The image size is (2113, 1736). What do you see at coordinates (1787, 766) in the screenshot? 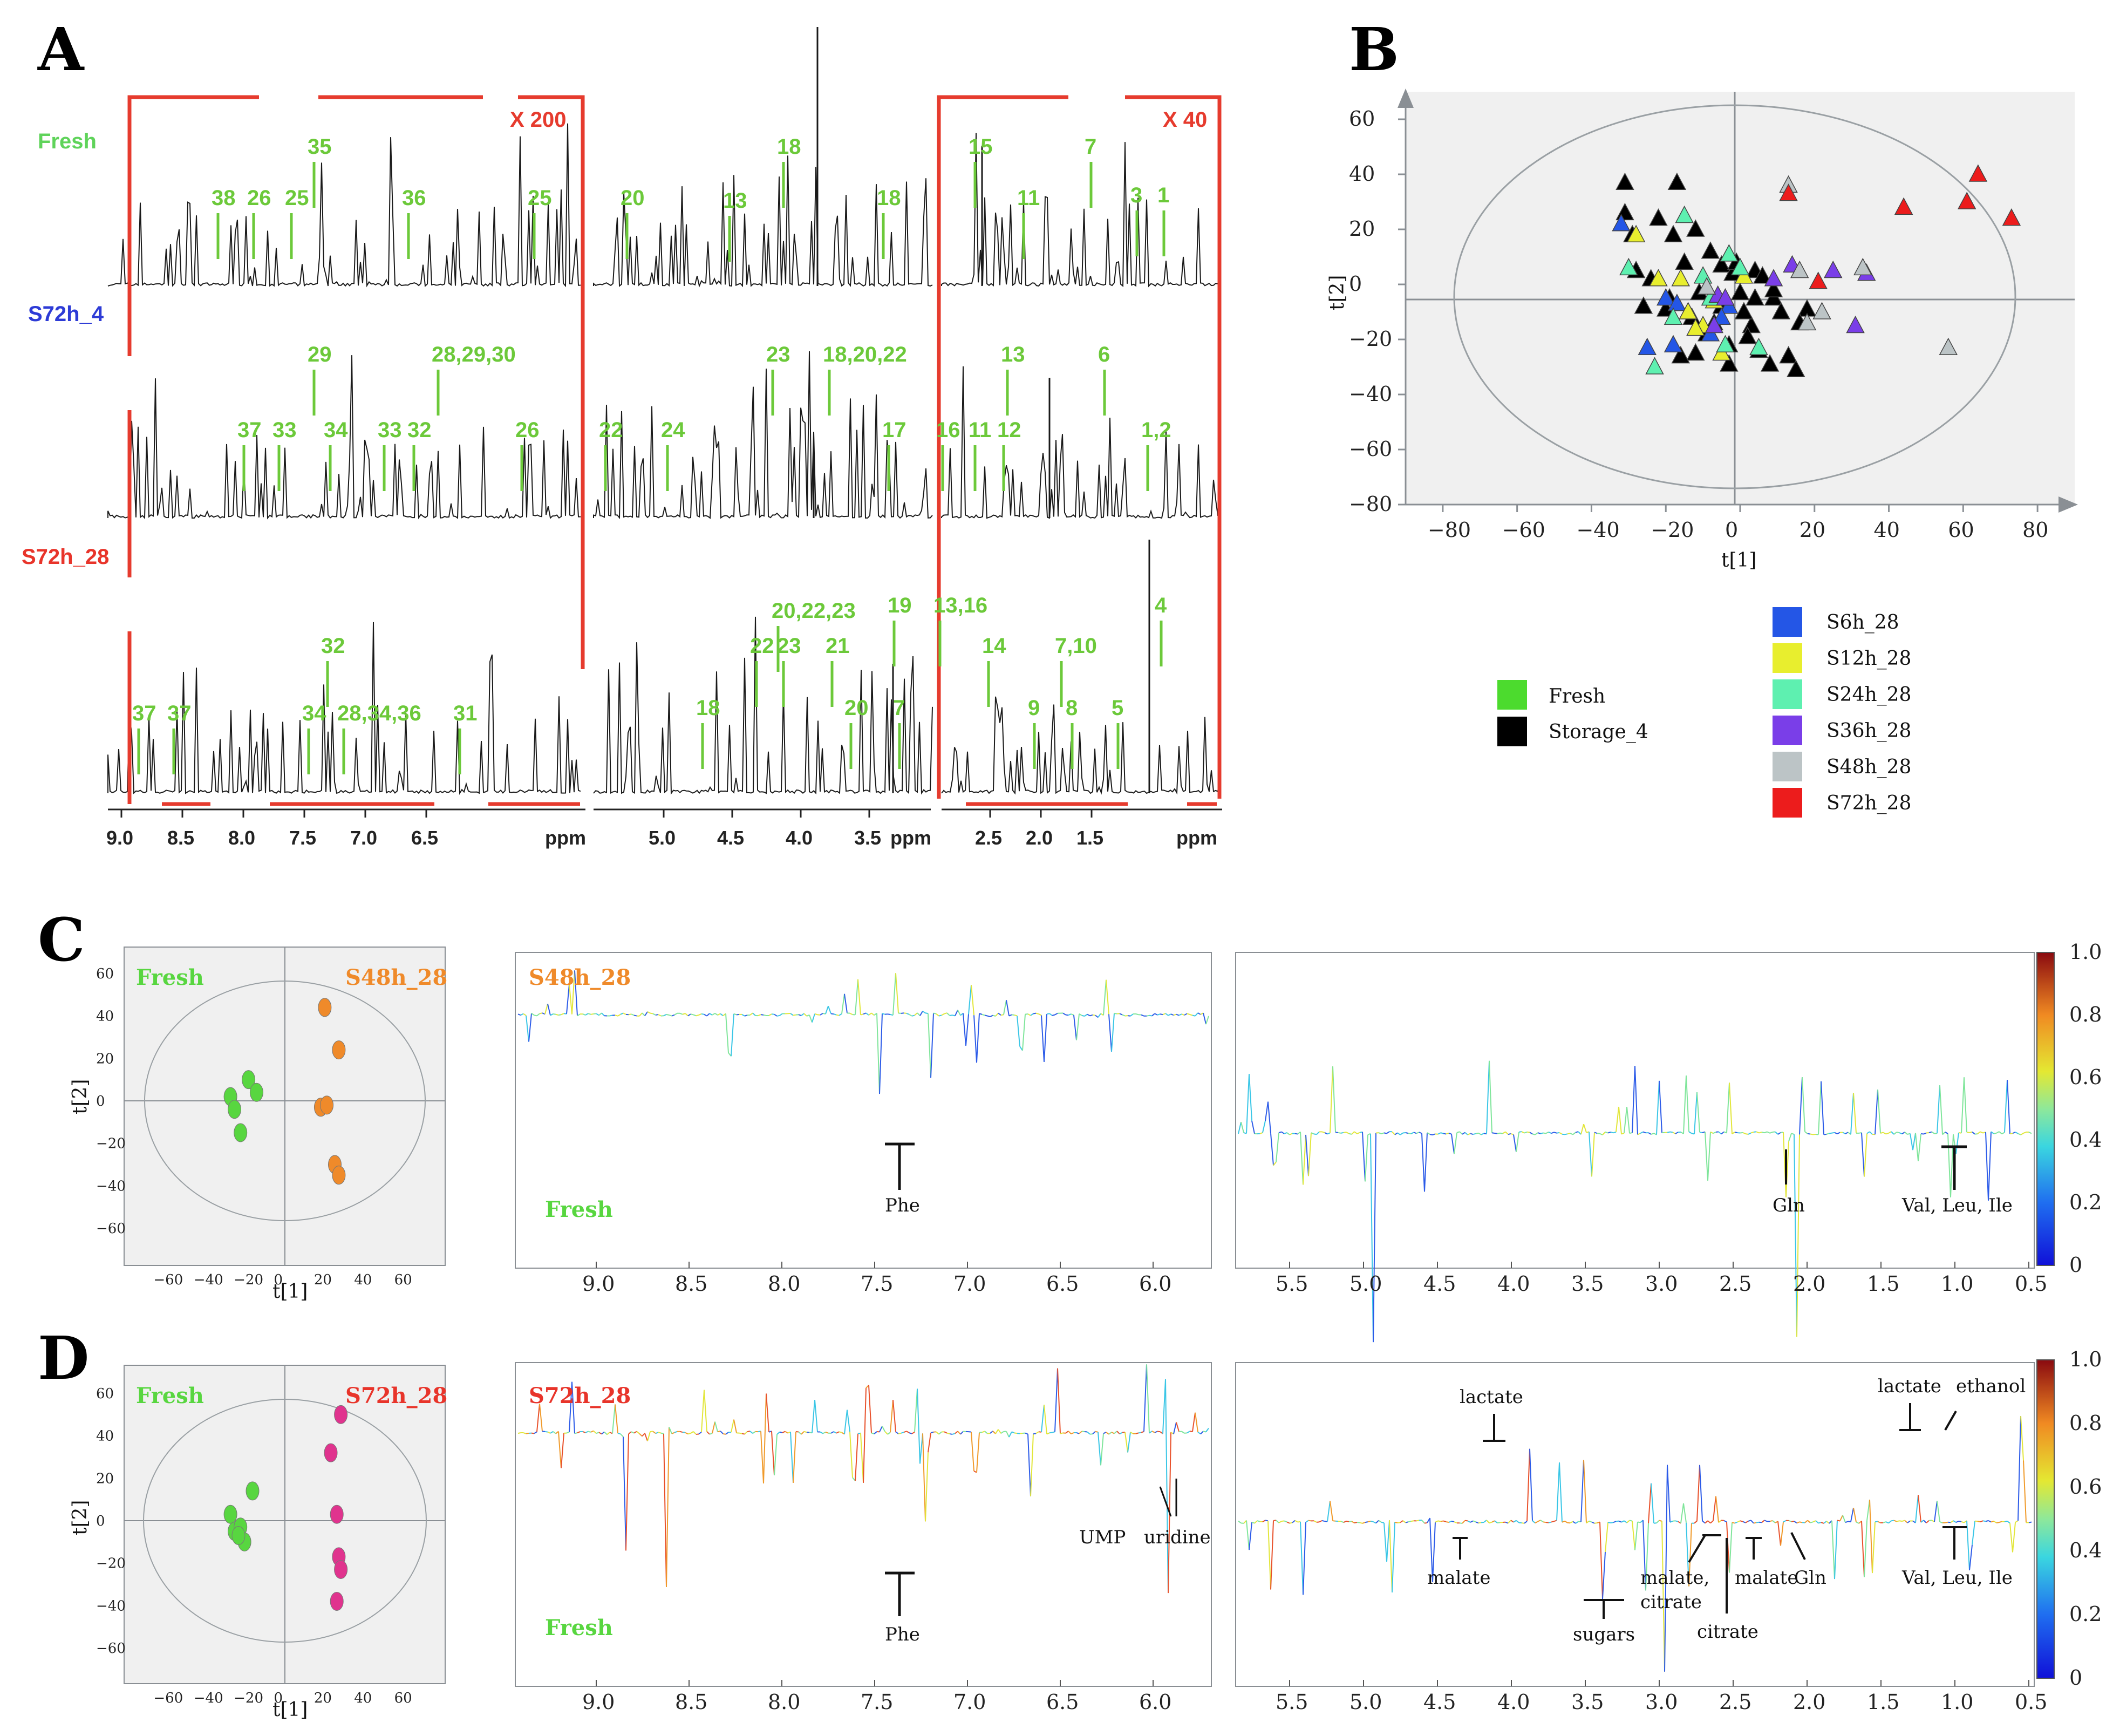
I see `legend-swatch-s48h28` at bounding box center [1787, 766].